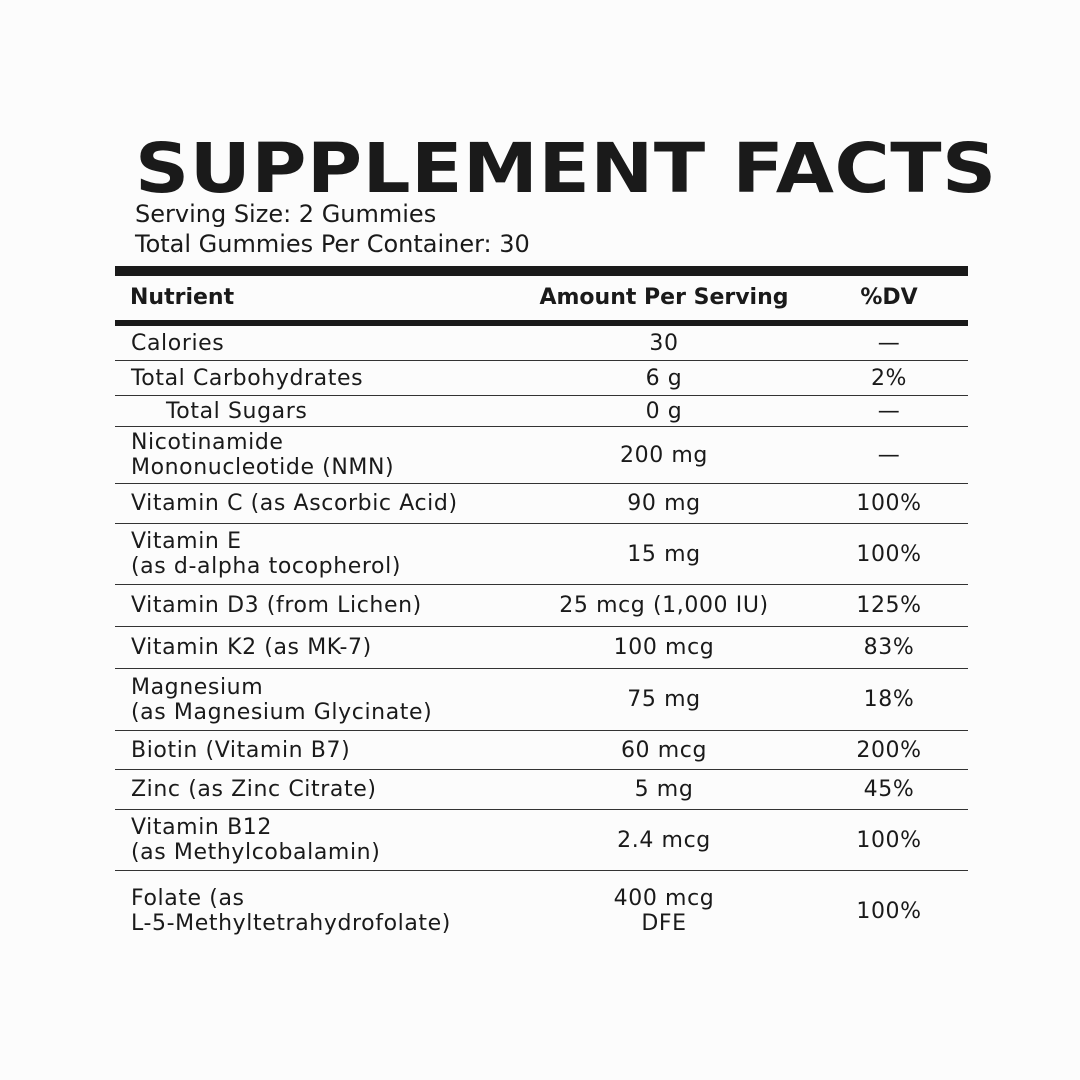 Image resolution: width=1080 pixels, height=1080 pixels. I want to click on table-row: Vitamin C (as Ascorbic Acid) 90 mg 100%, so click(541, 504).